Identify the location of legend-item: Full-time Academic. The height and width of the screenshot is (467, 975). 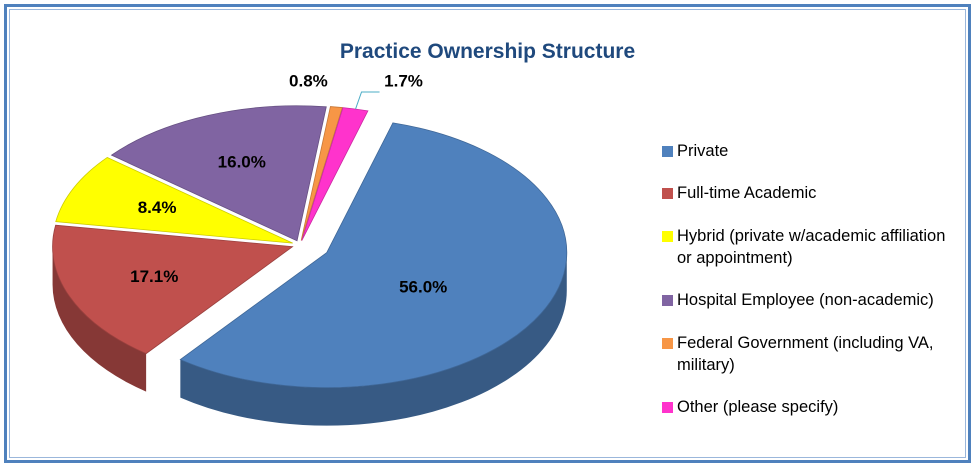
(812, 193).